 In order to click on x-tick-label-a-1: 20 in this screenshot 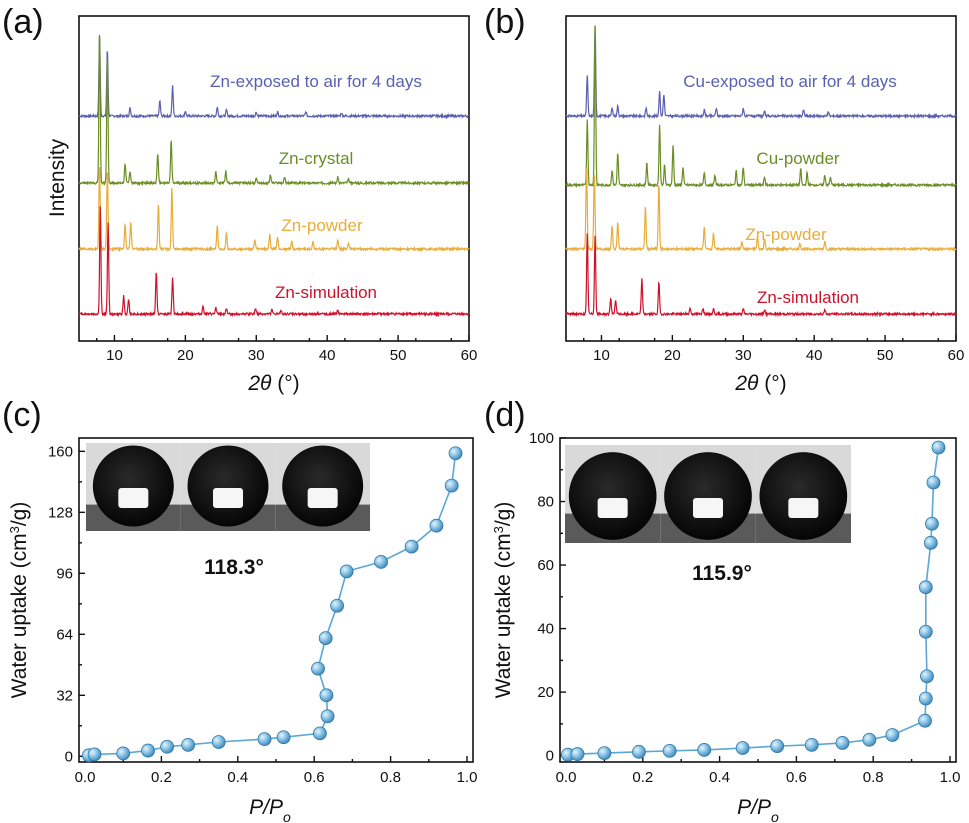, I will do `click(185, 355)`.